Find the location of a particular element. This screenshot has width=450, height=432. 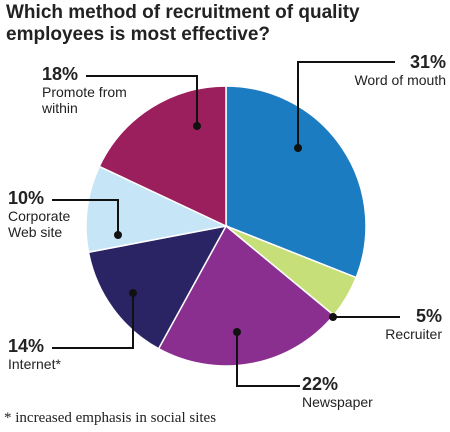

footnote: * increased emphasis in social sites is located at coordinates (110, 418).